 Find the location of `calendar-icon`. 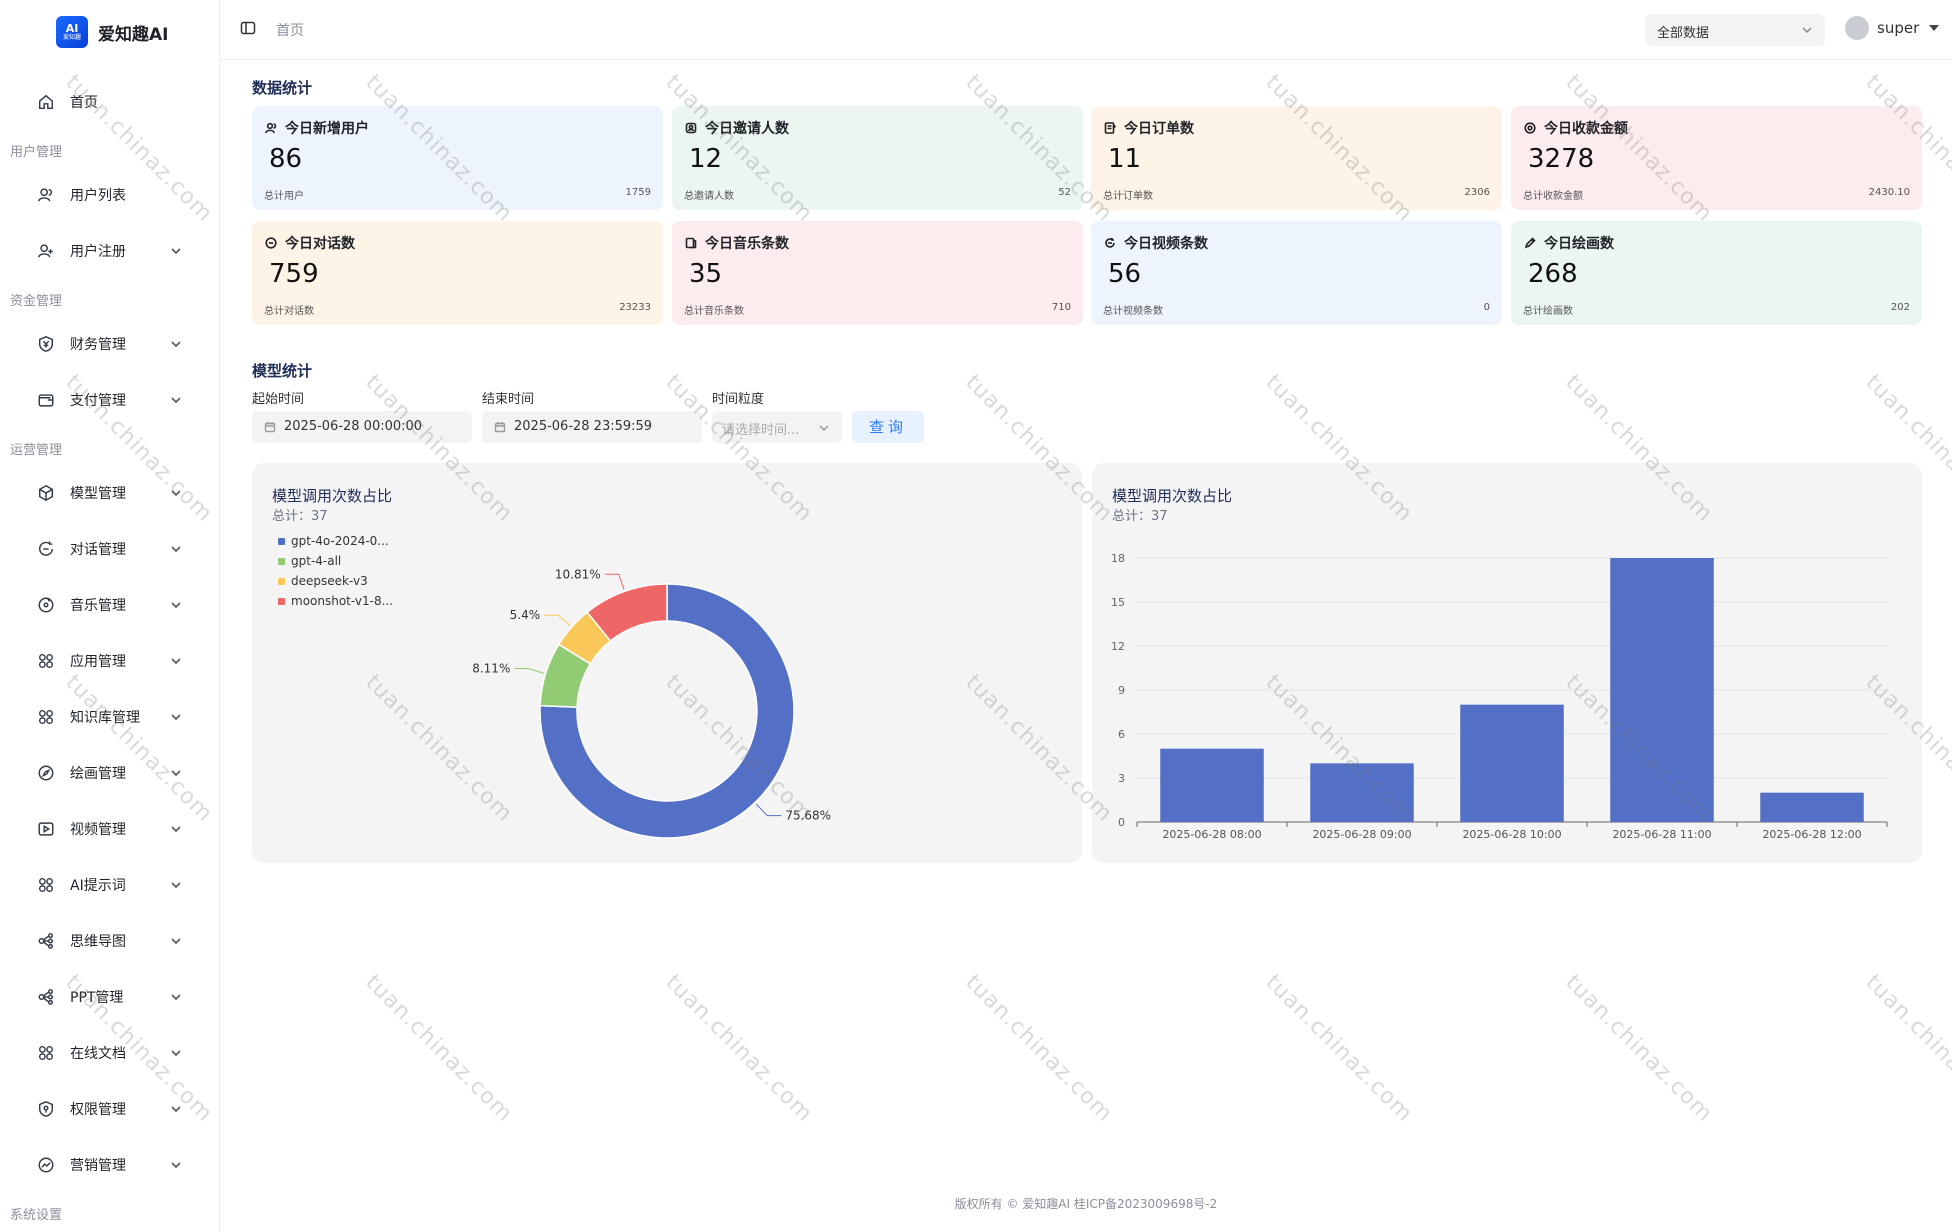

calendar-icon is located at coordinates (500, 427).